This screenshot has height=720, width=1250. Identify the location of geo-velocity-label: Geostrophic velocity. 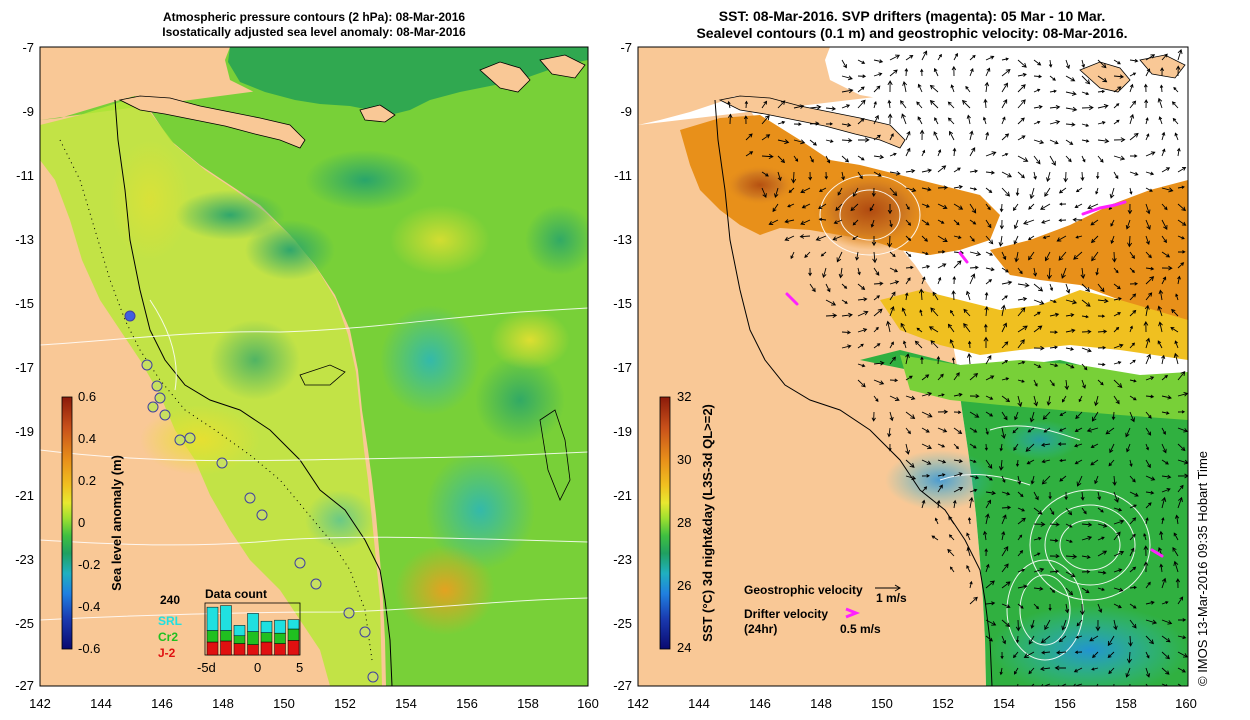
(803, 590).